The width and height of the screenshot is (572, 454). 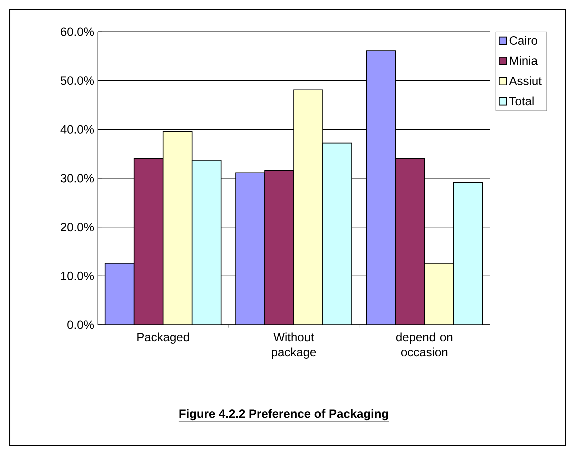 What do you see at coordinates (77, 276) in the screenshot?
I see `y-tick-label: 10.0%` at bounding box center [77, 276].